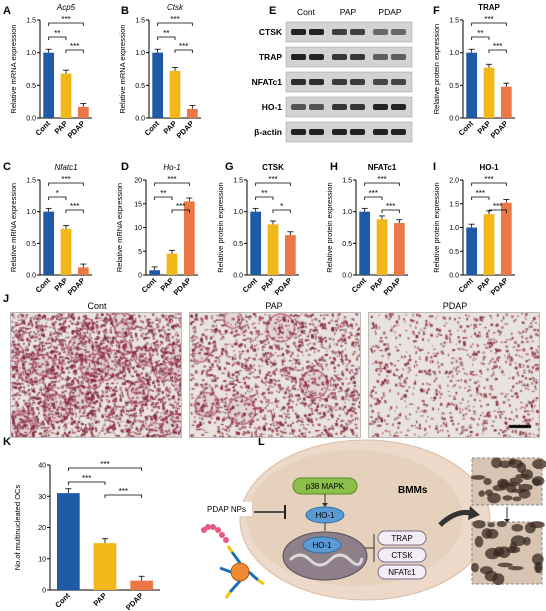  Describe the element at coordinates (97, 306) in the screenshot. I see `stain-title-cont: Cont` at that location.